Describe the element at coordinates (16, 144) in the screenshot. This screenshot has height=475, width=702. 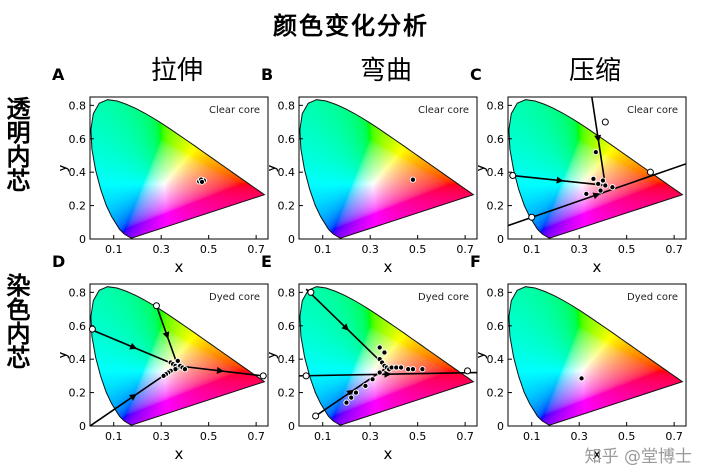
I see `row-title-clear-core: 透明内芯` at that location.